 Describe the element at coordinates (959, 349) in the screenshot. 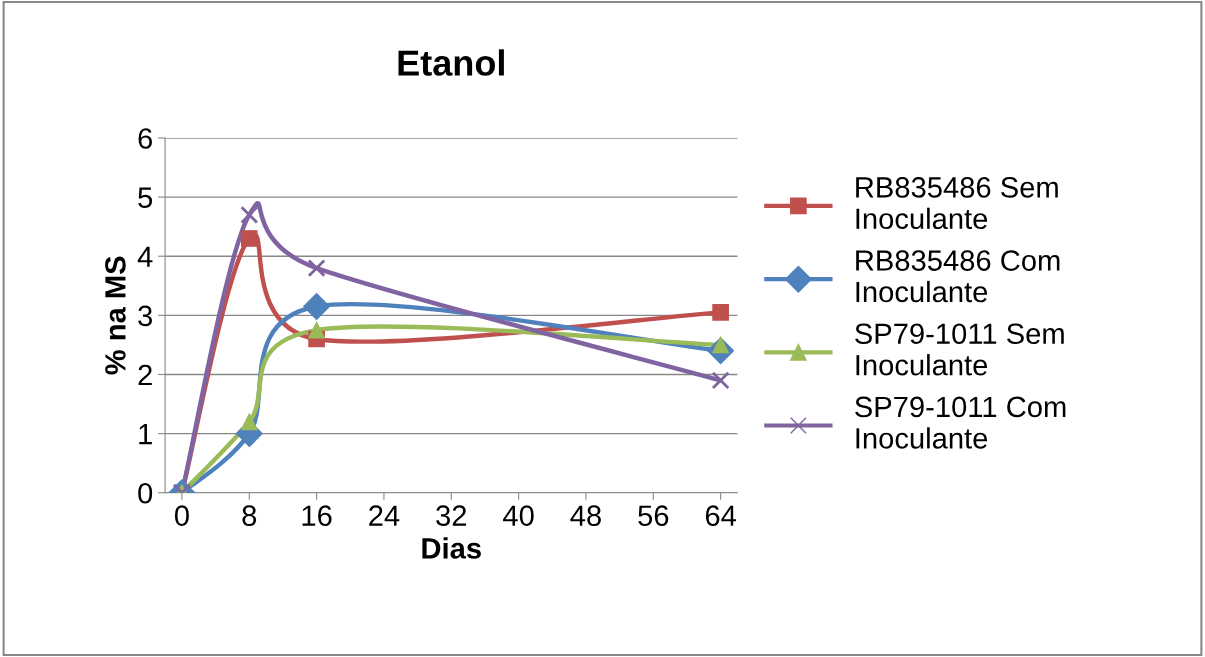

I see `legend-label: SP79-1011 Sem Inoculante` at that location.